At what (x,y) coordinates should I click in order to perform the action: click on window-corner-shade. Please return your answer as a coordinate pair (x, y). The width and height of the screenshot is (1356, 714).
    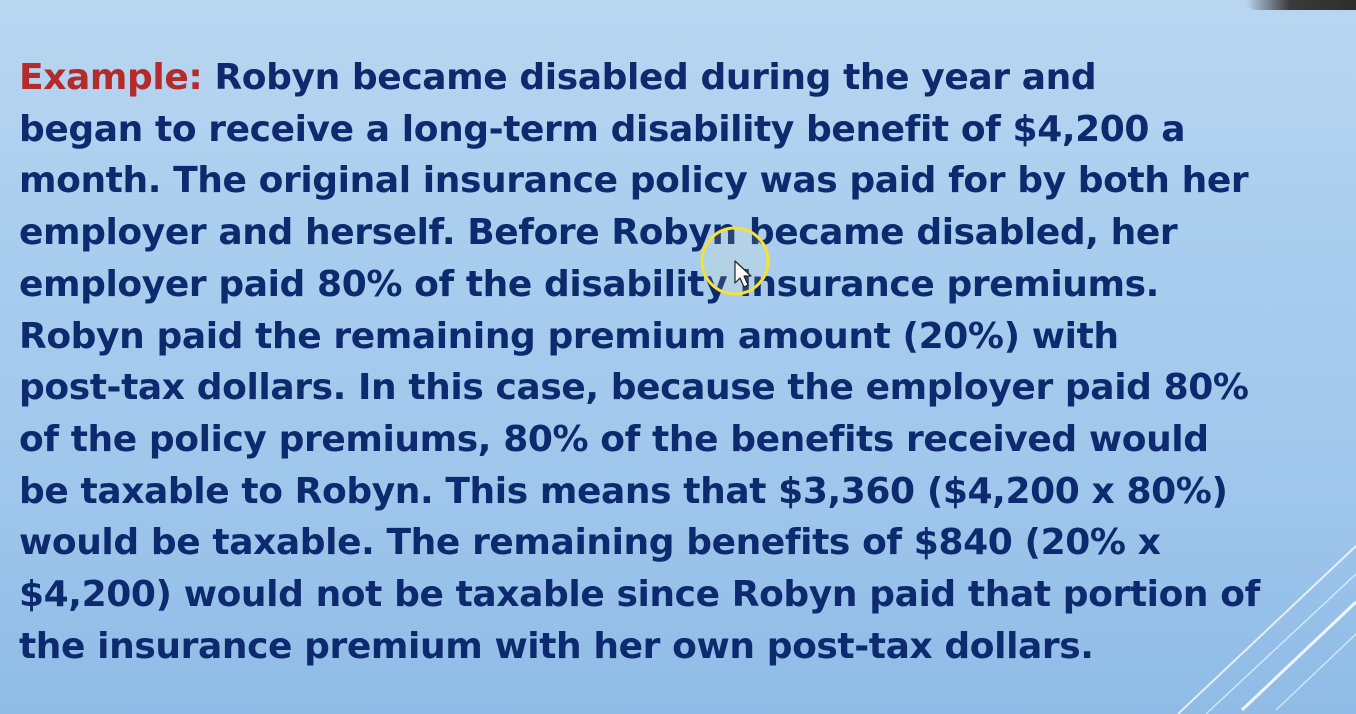
    Looking at the image, I should click on (1301, 5).